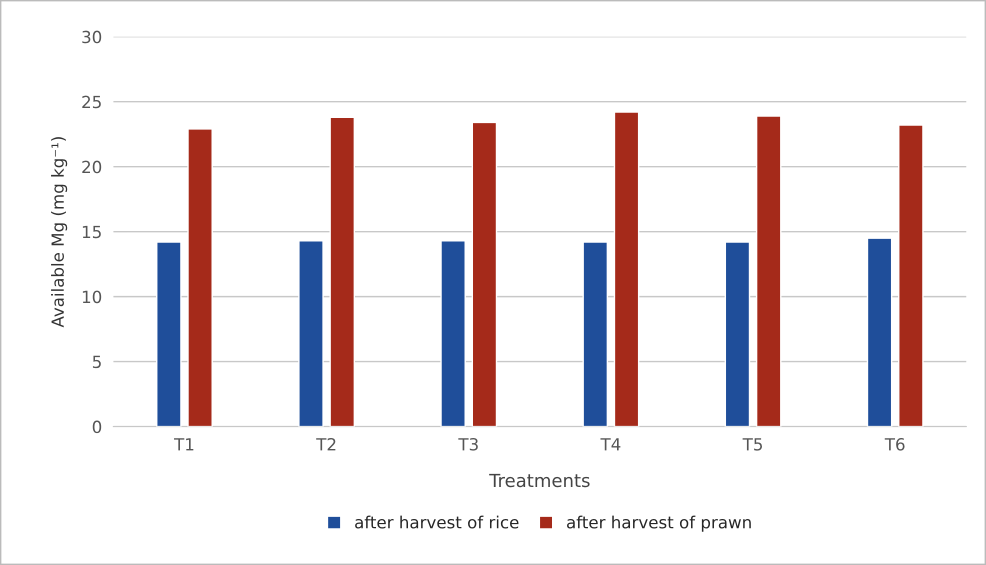  What do you see at coordinates (468, 444) in the screenshot?
I see `x-tick-label: T3` at bounding box center [468, 444].